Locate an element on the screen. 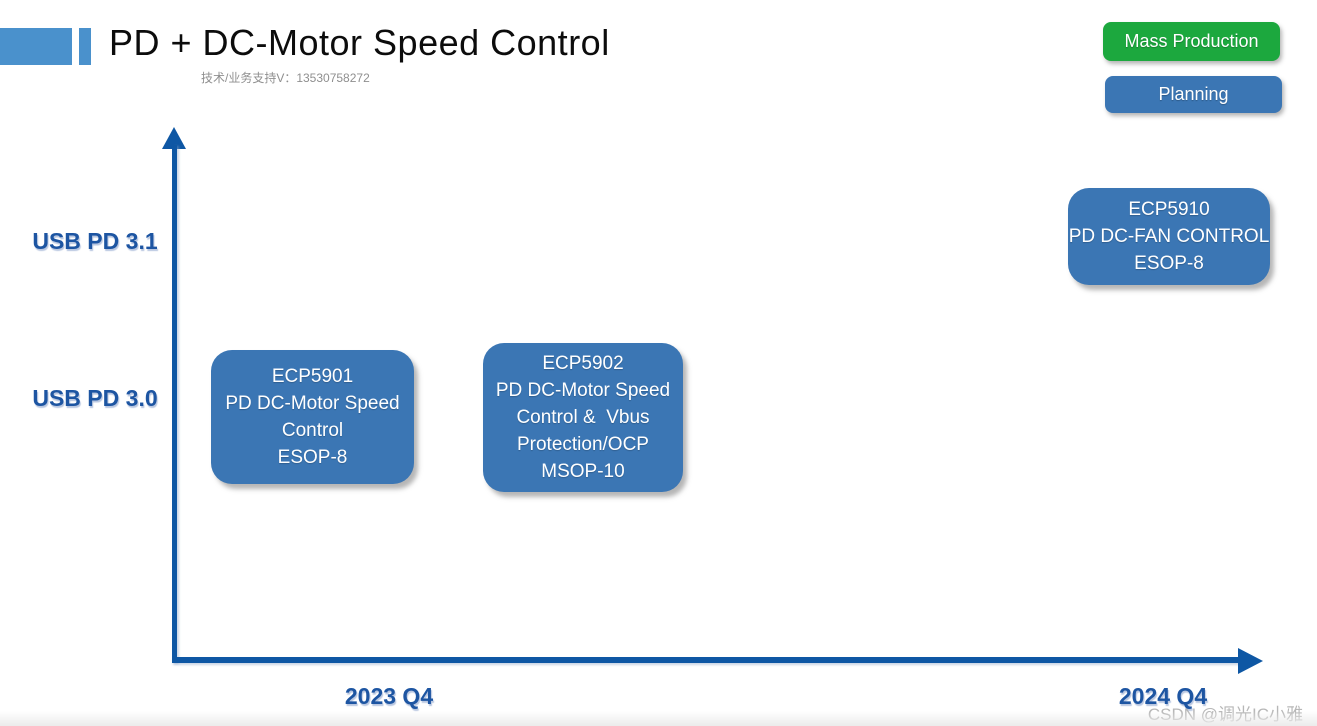 The height and width of the screenshot is (726, 1317). x-axis-arrowhead-icon is located at coordinates (1250, 661).